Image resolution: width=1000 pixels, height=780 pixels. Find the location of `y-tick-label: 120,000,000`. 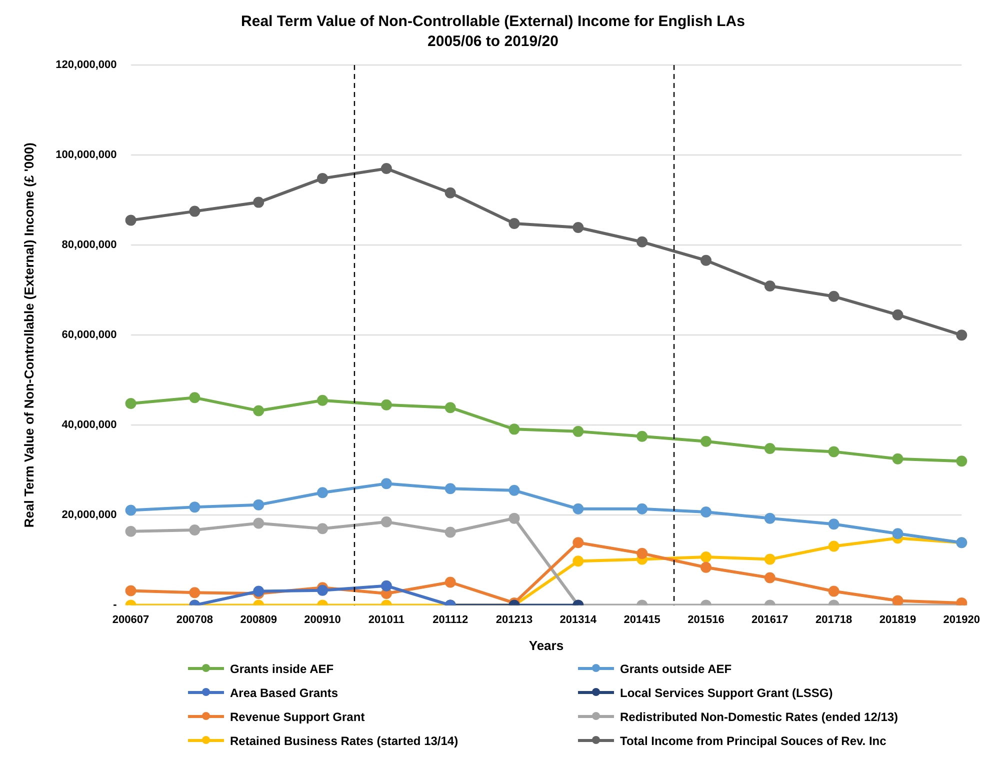

y-tick-label: 120,000,000 is located at coordinates (86, 65).